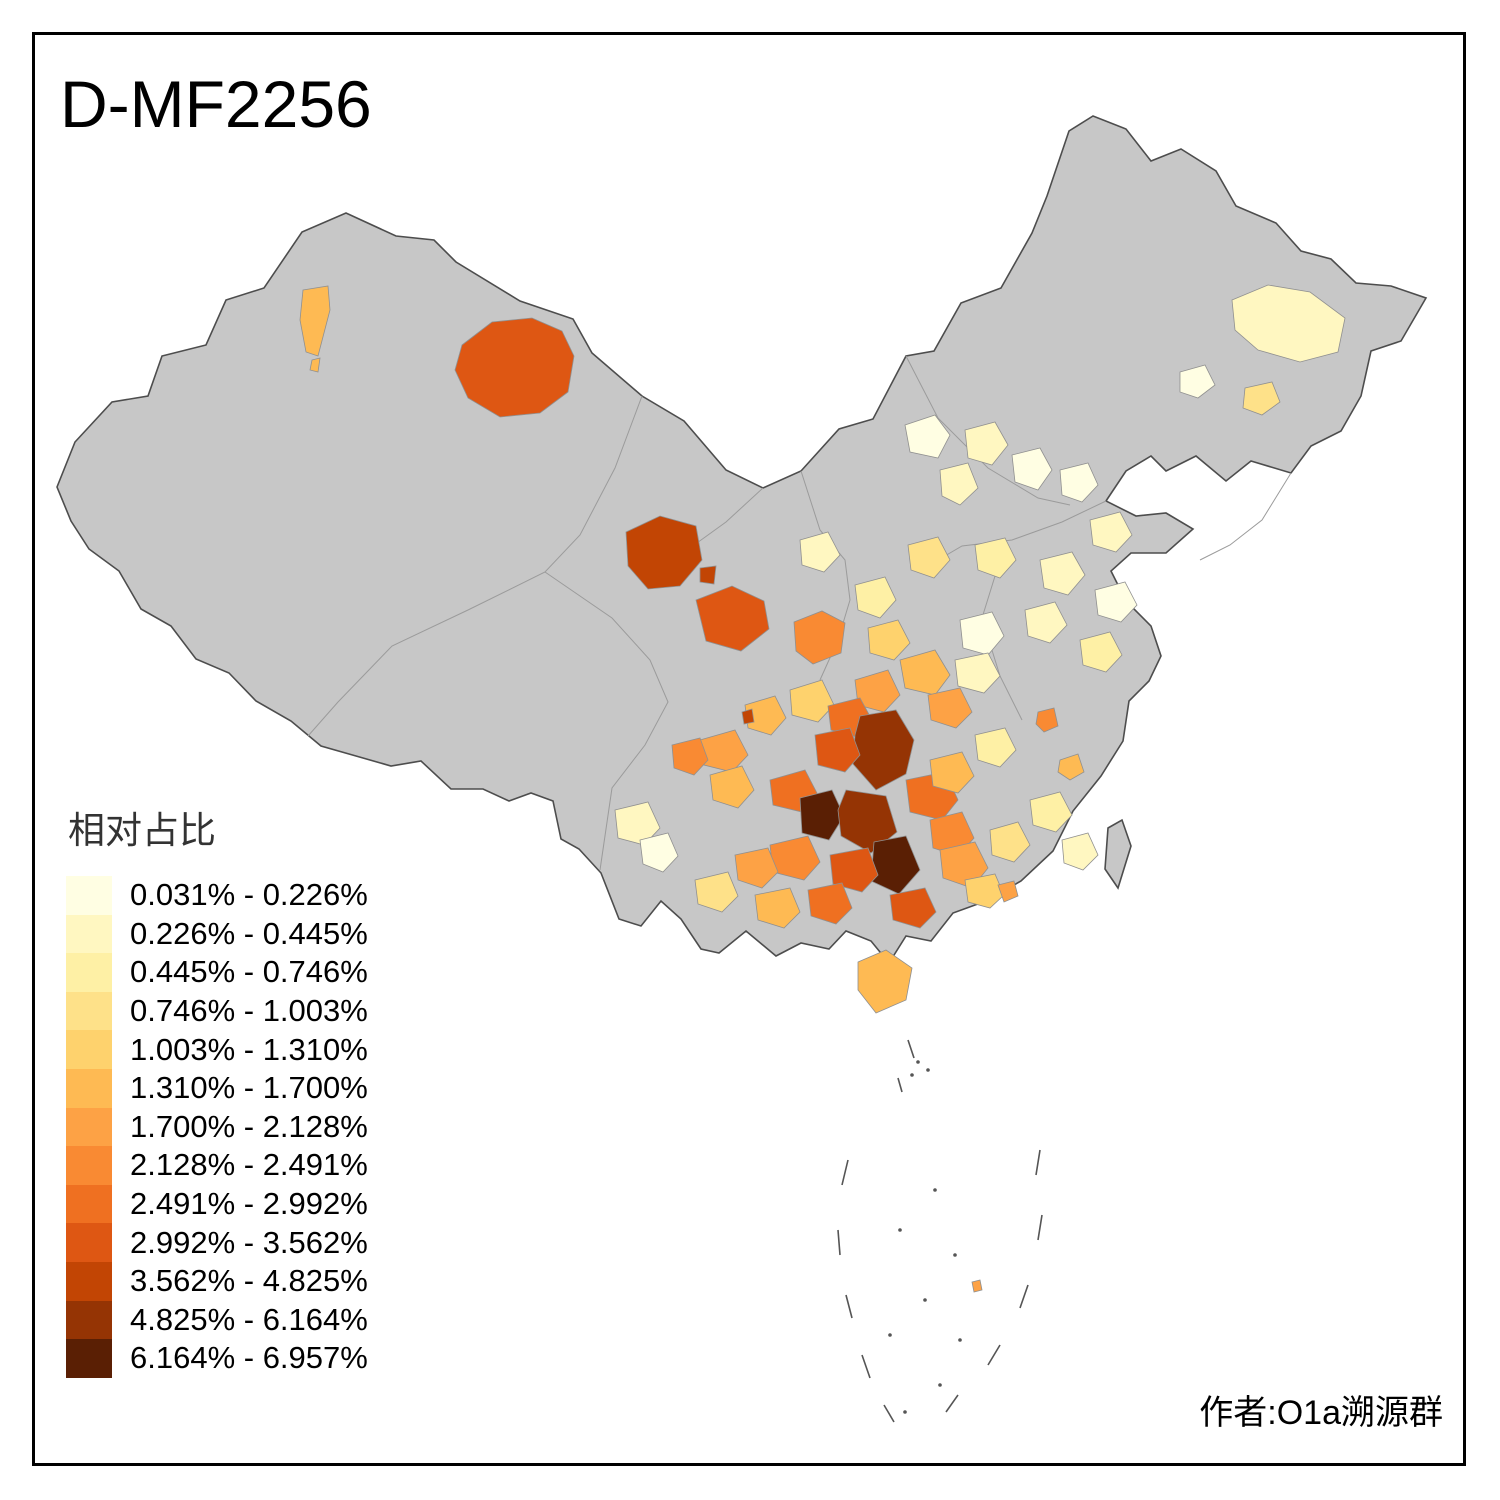  What do you see at coordinates (940, 1231) in the screenshot?
I see `south-china-sea-features` at bounding box center [940, 1231].